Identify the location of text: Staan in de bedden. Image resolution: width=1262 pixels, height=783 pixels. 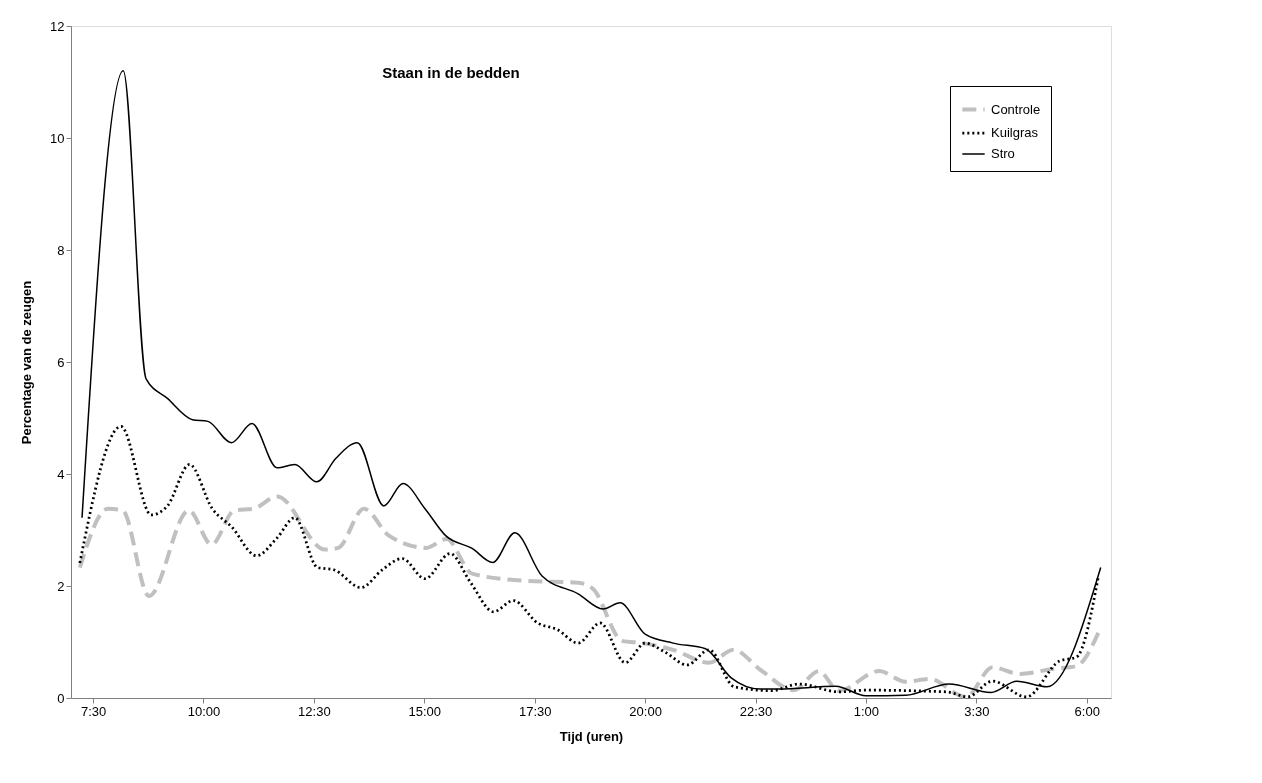
(451, 72).